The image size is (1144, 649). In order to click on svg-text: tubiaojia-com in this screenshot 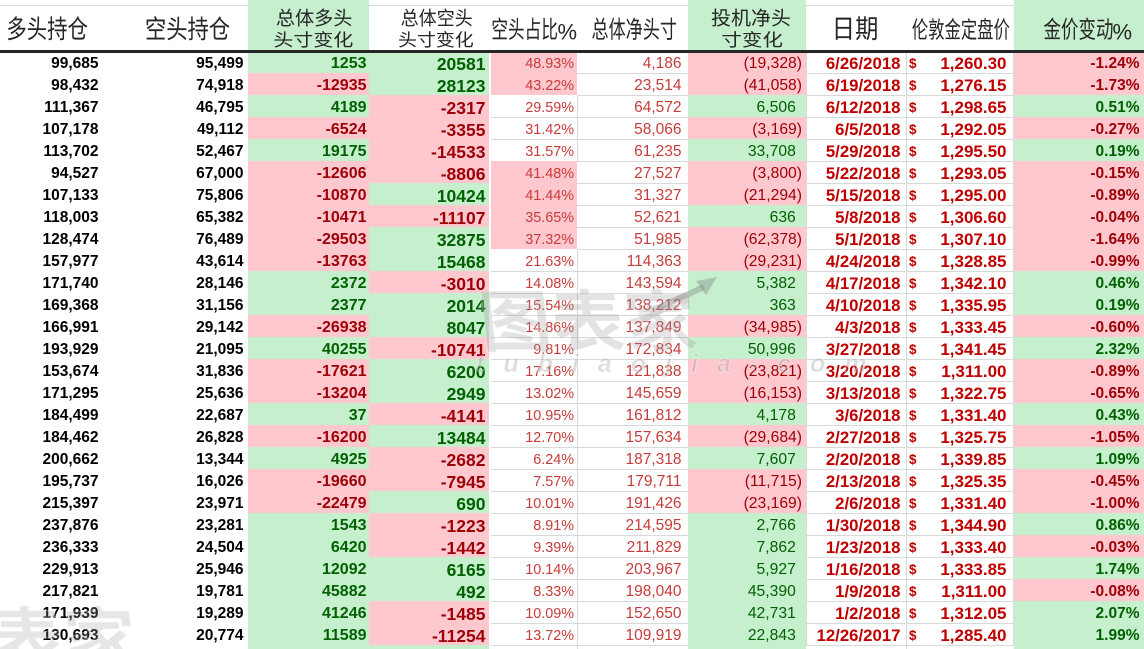, I will do `click(681, 364)`.